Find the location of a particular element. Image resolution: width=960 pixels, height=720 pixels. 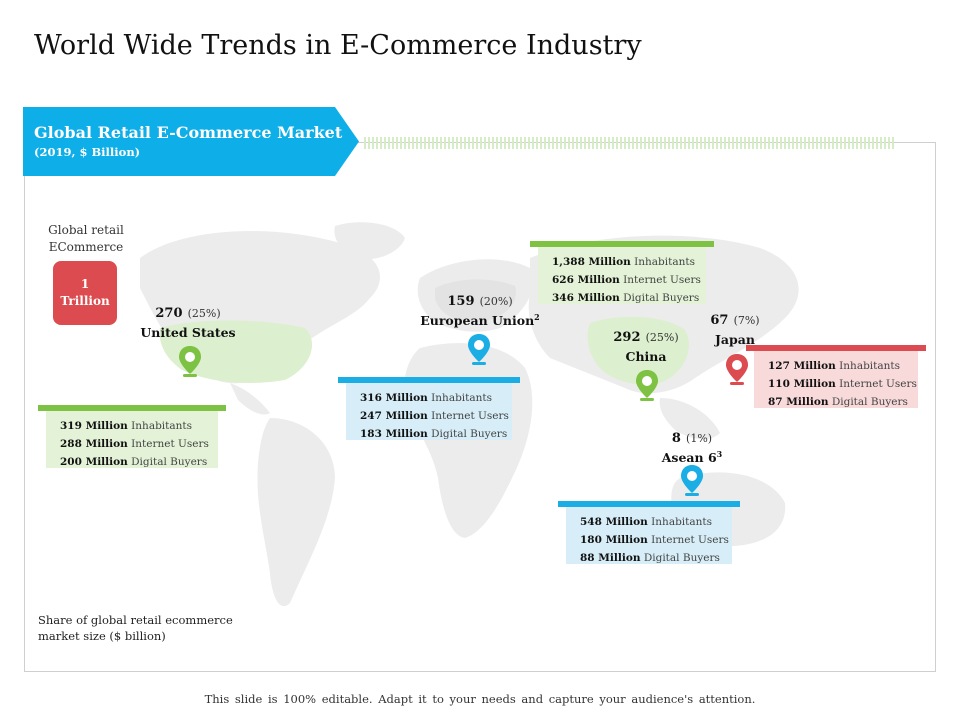

region-value: 8 is located at coordinates (676, 438).